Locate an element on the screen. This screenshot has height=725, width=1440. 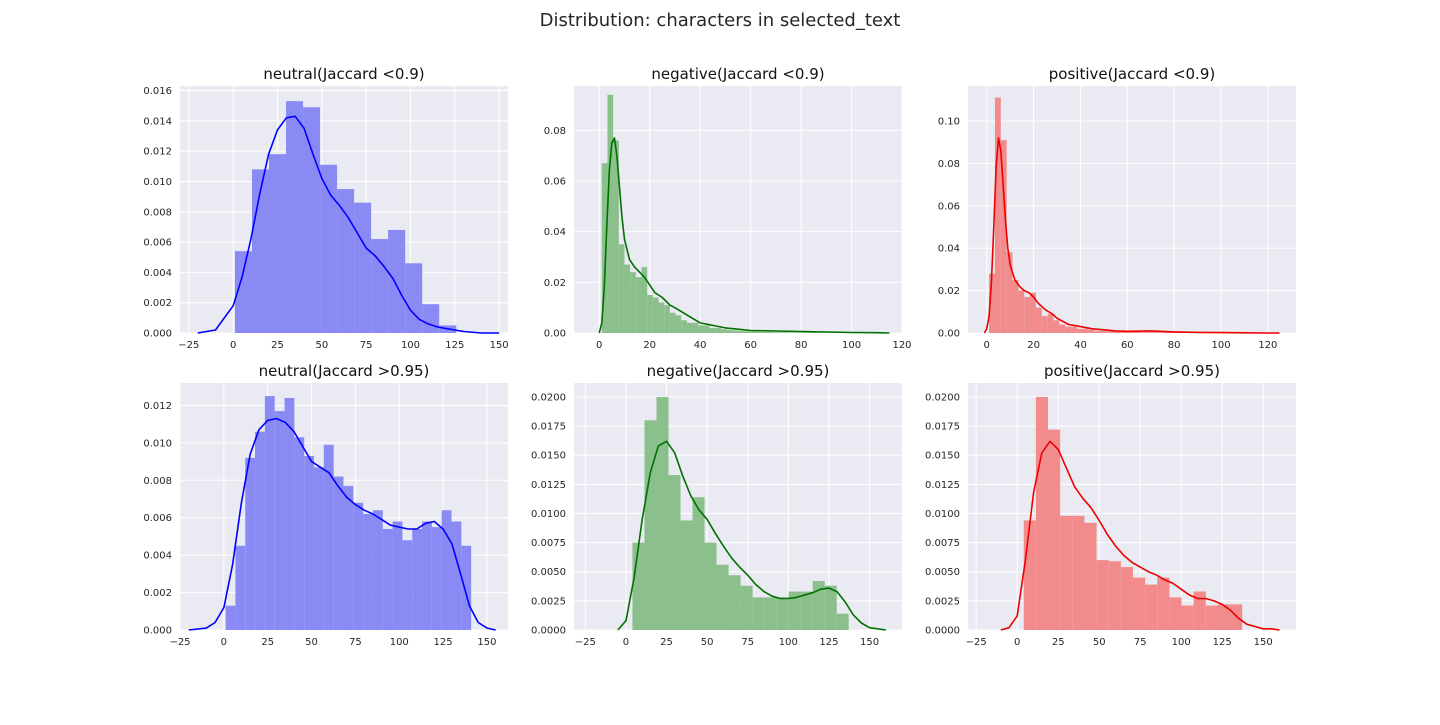
y-tick-label: 0.0000 is located at coordinates (942, 631).